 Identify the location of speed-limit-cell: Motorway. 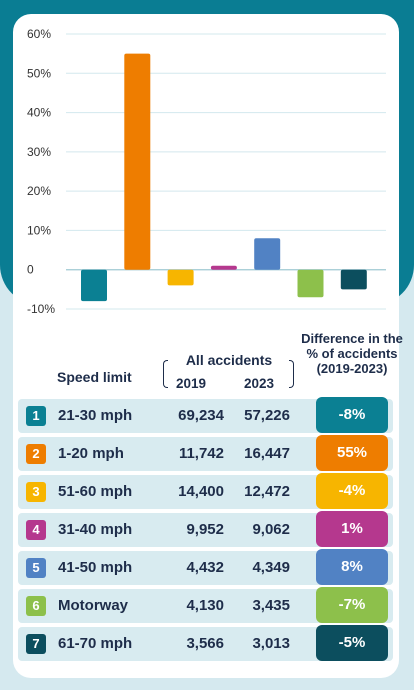
(93, 605).